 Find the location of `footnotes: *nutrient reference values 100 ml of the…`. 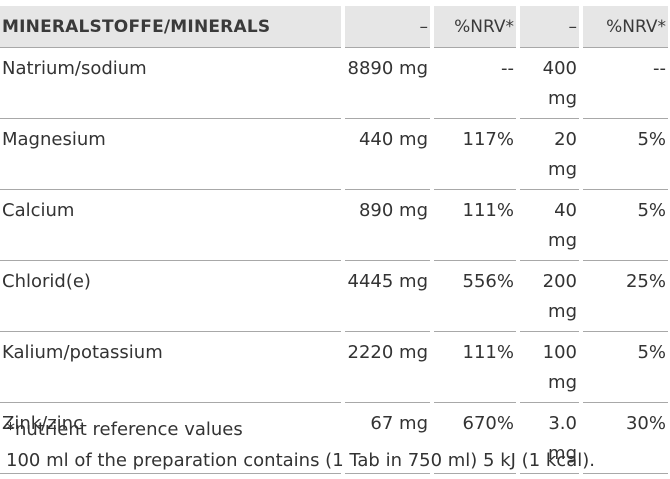

footnotes: *nutrient reference values 100 ml of the… is located at coordinates (300, 445).